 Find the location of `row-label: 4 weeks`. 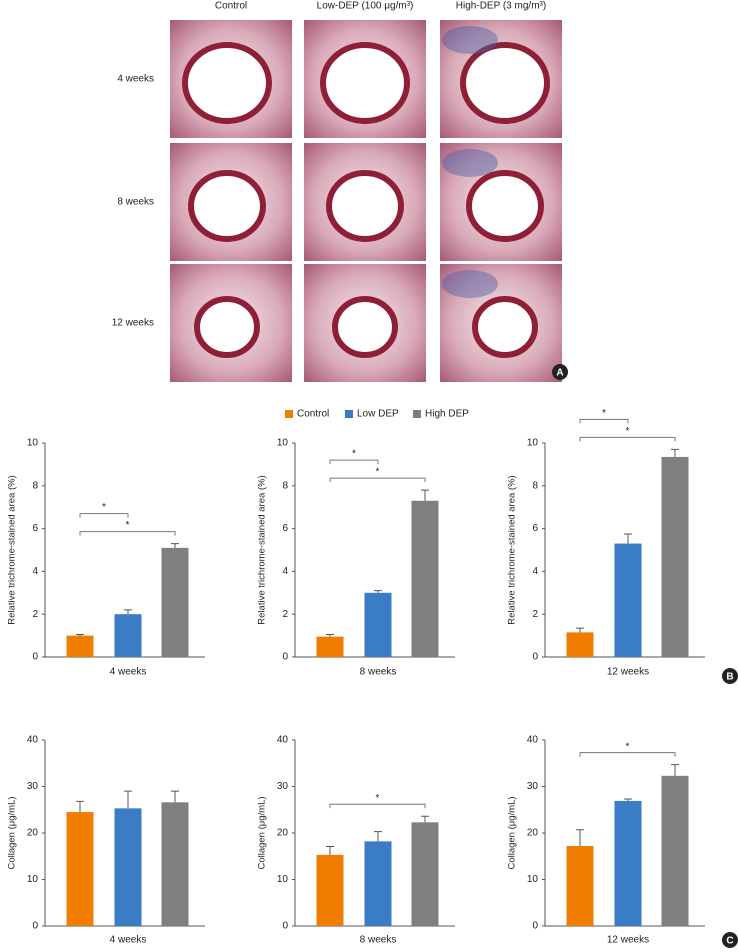

row-label: 4 weeks is located at coordinates (135, 79).